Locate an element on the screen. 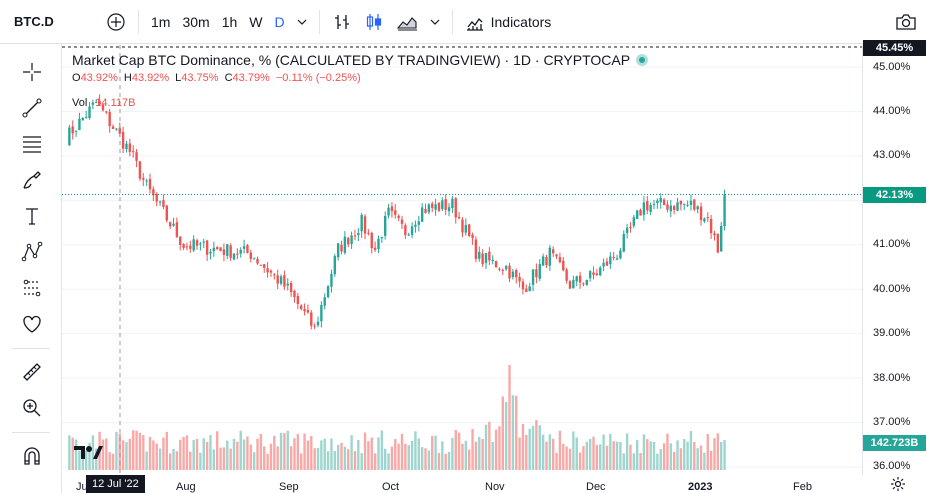  prediction-tool is located at coordinates (32, 288).